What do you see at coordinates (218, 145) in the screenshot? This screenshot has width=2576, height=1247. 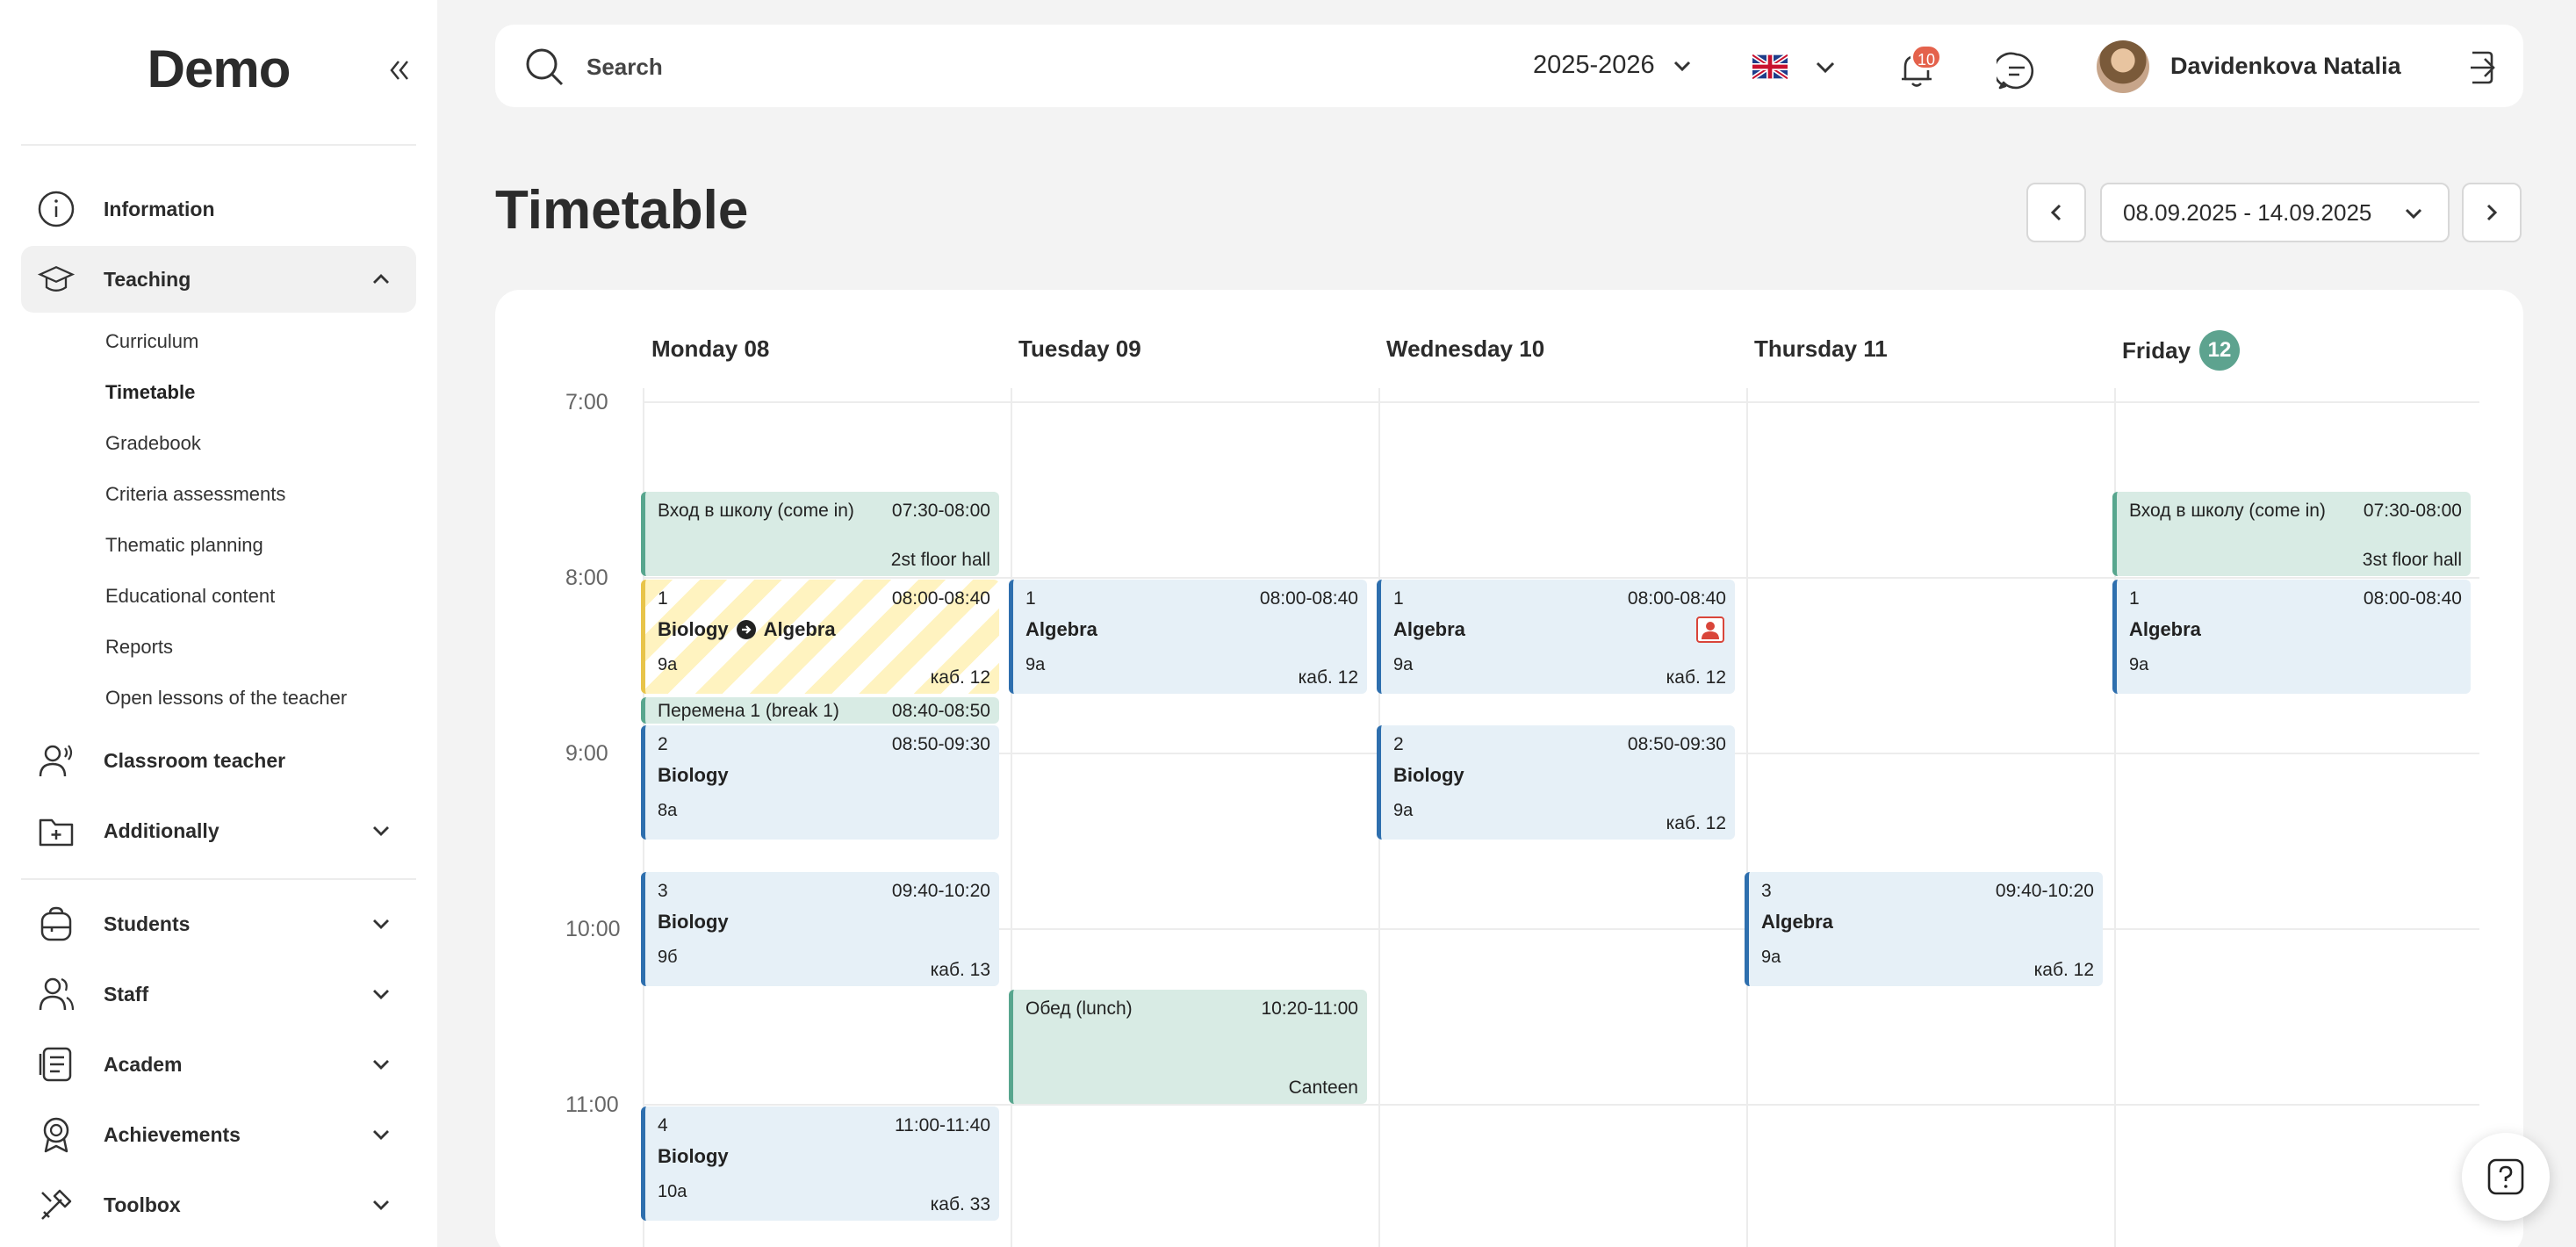 I see `divider` at bounding box center [218, 145].